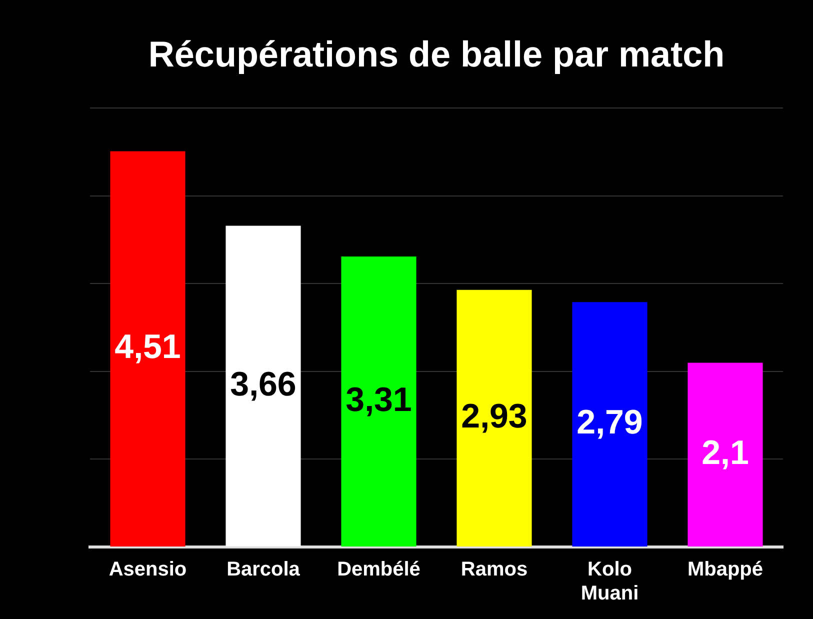  I want to click on data-label: 2,1, so click(725, 453).